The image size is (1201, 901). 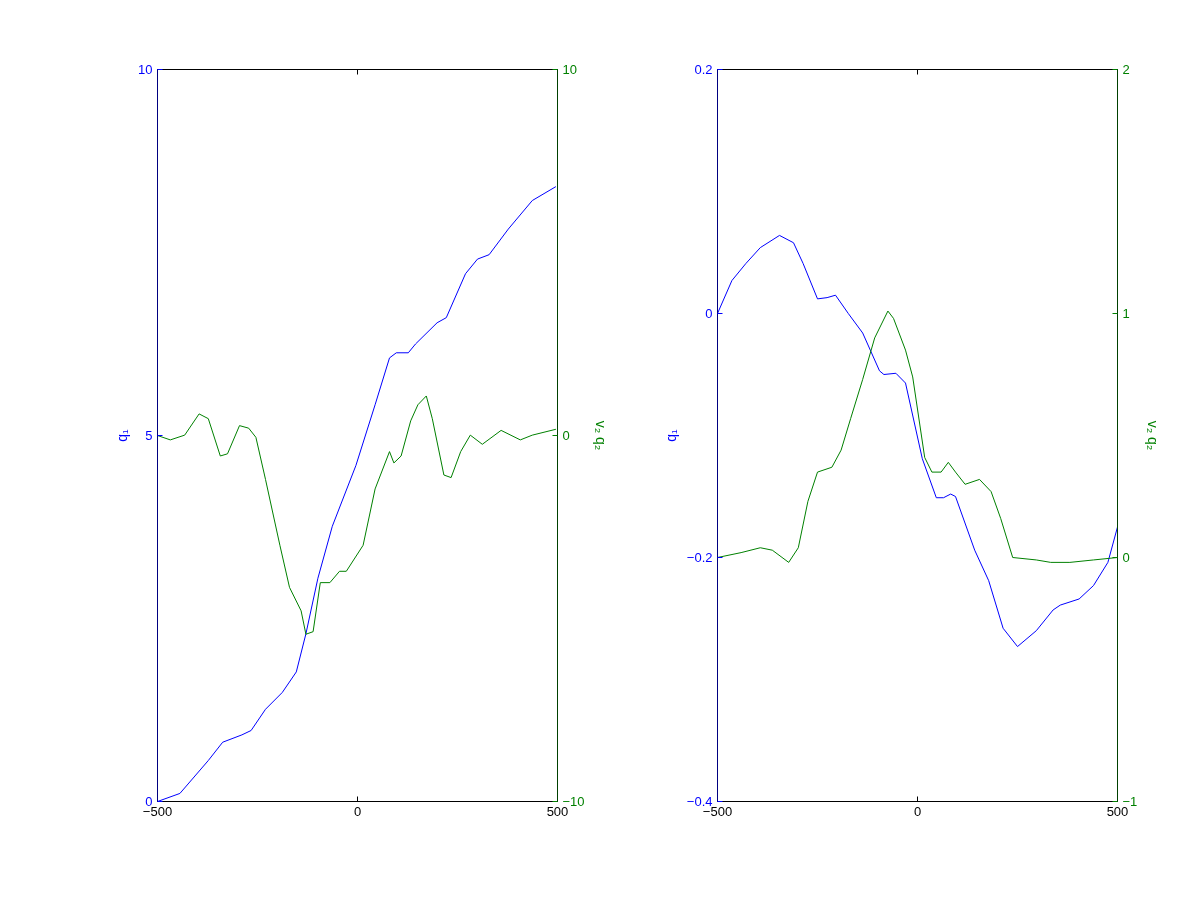 What do you see at coordinates (149, 435) in the screenshot?
I see `y-tick-label: 5` at bounding box center [149, 435].